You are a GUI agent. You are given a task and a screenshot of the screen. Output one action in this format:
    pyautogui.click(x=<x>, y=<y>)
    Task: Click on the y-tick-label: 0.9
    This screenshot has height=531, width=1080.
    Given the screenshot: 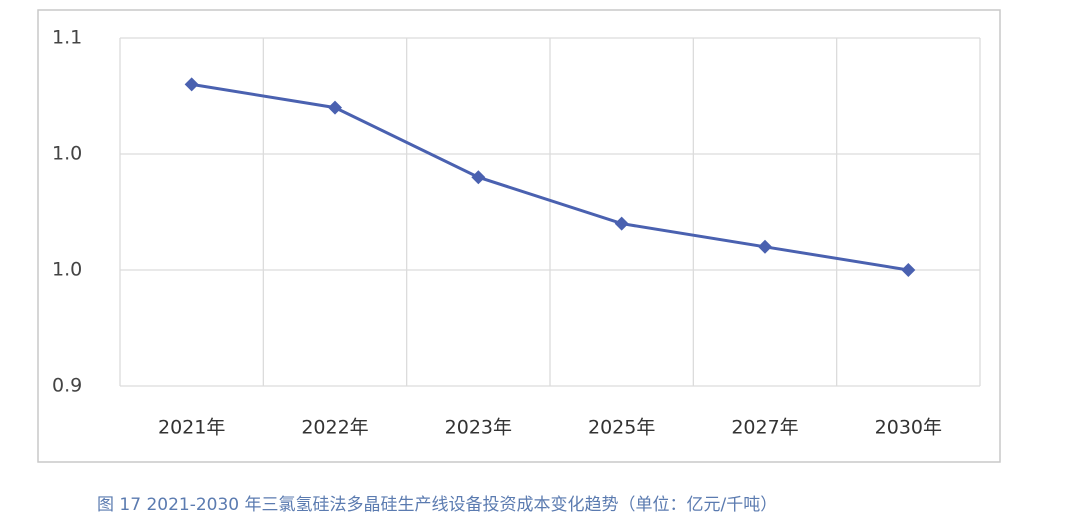 What is the action you would take?
    pyautogui.click(x=67, y=386)
    